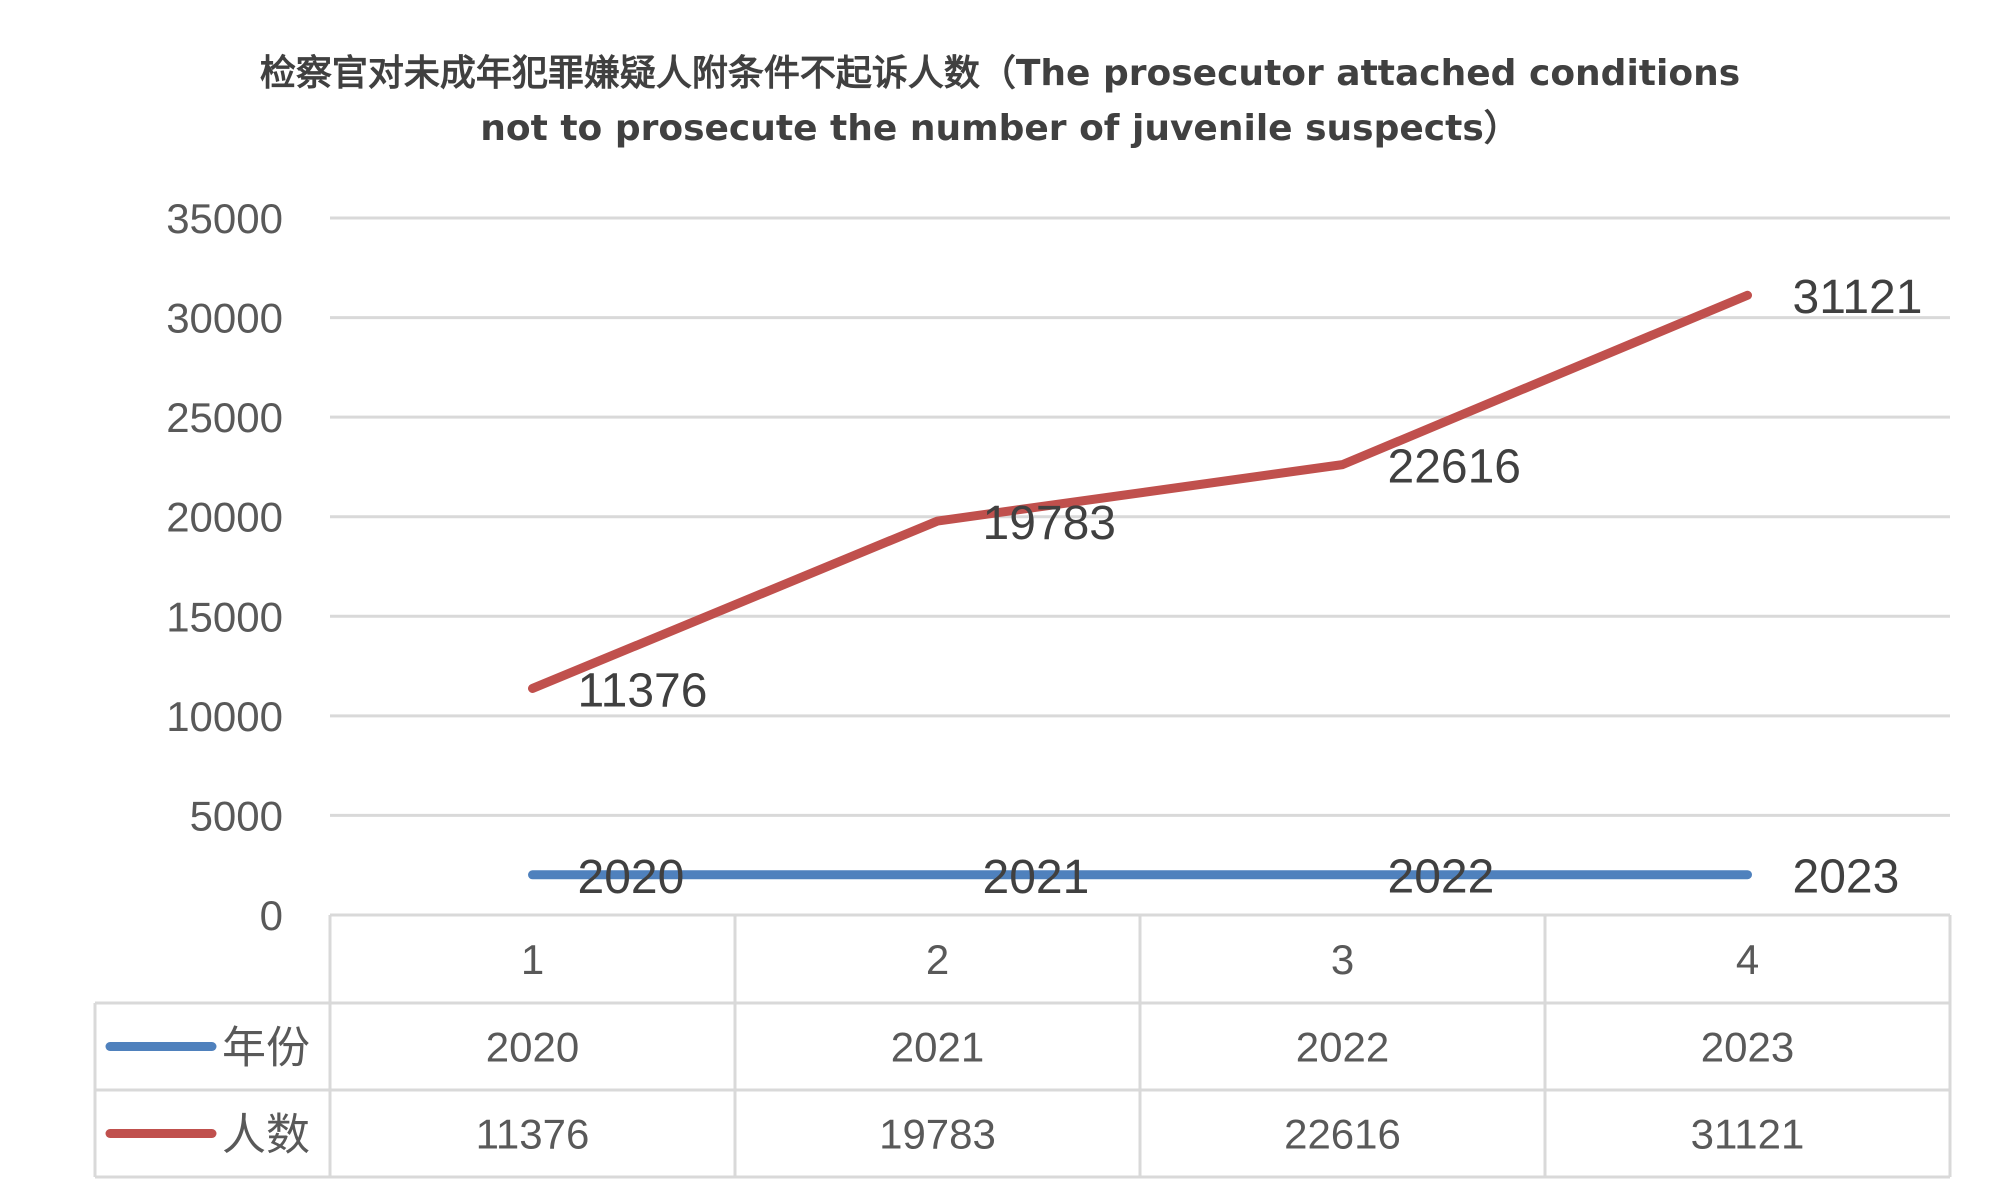 Image resolution: width=2000 pixels, height=1200 pixels. What do you see at coordinates (631, 877) in the screenshot?
I see `data-label: 2020` at bounding box center [631, 877].